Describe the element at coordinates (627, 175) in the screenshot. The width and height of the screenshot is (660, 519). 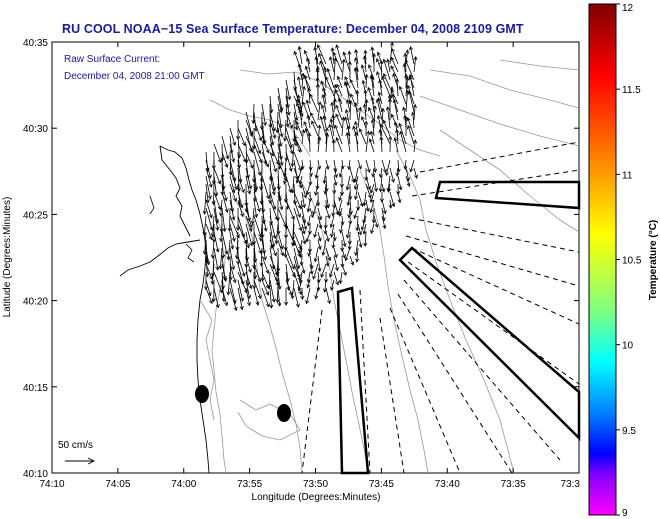
I see `colorbar-tick-label: 11` at that location.